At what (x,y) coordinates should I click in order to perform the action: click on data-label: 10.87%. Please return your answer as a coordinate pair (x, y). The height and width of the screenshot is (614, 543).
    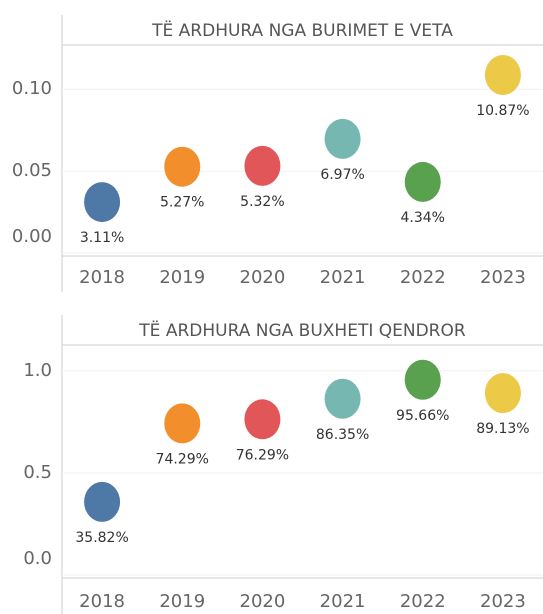
    Looking at the image, I should click on (502, 111).